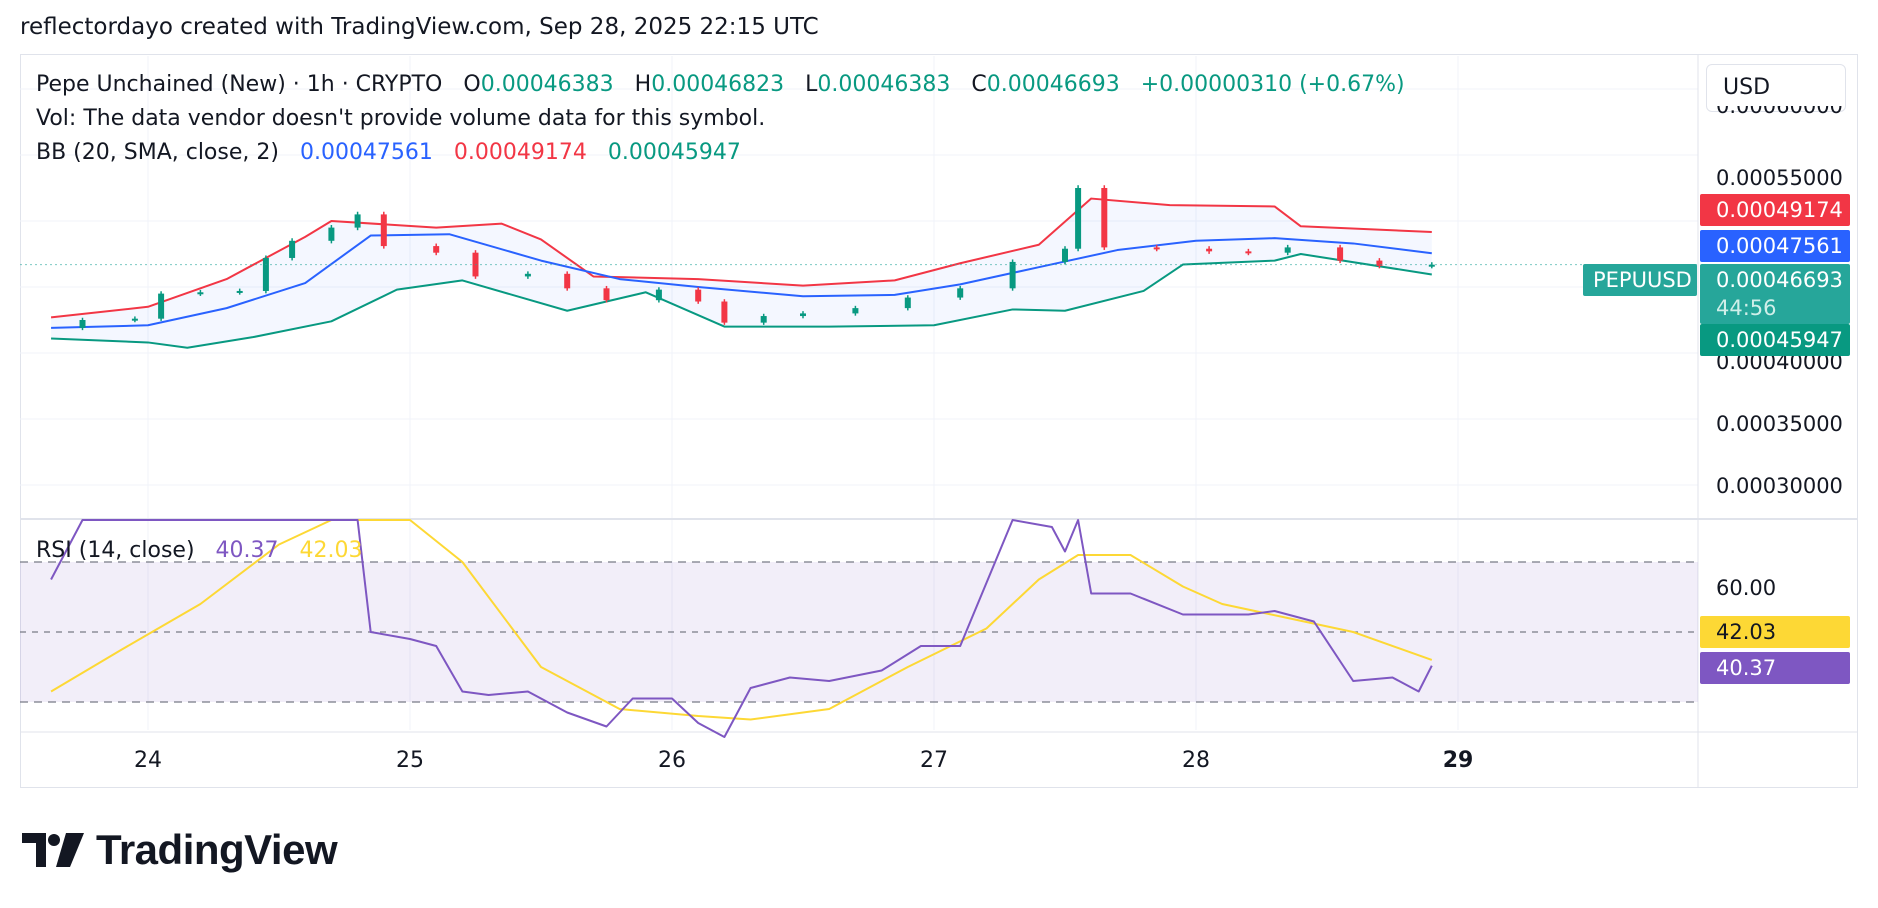 The height and width of the screenshot is (908, 1878). What do you see at coordinates (472, 84) in the screenshot?
I see `open-label: O` at bounding box center [472, 84].